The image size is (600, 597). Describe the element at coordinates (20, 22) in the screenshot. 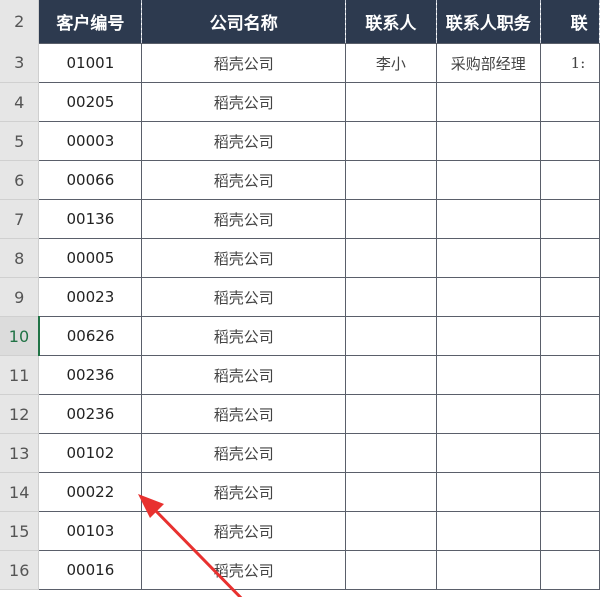

I see `row-header: 2` at that location.